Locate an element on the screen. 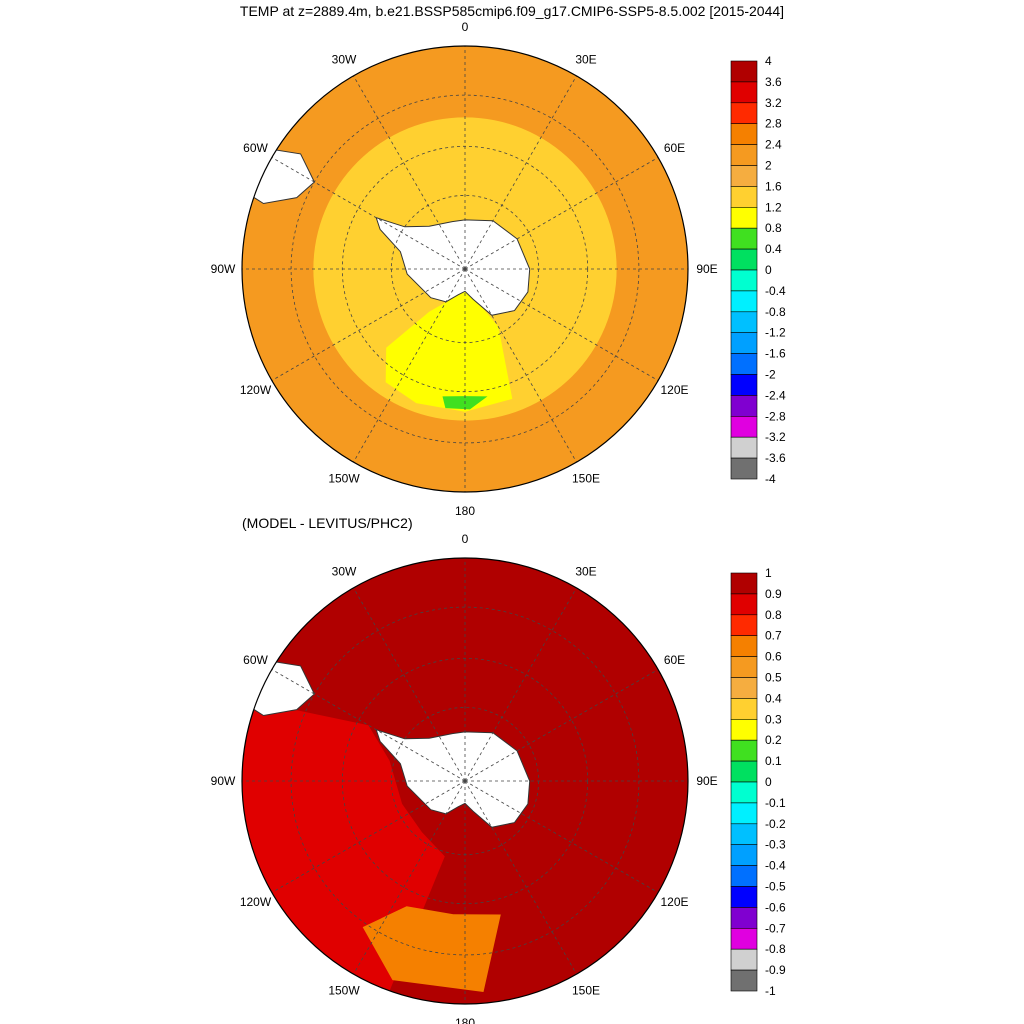  colorbar-tick-label: 2 is located at coordinates (768, 166).